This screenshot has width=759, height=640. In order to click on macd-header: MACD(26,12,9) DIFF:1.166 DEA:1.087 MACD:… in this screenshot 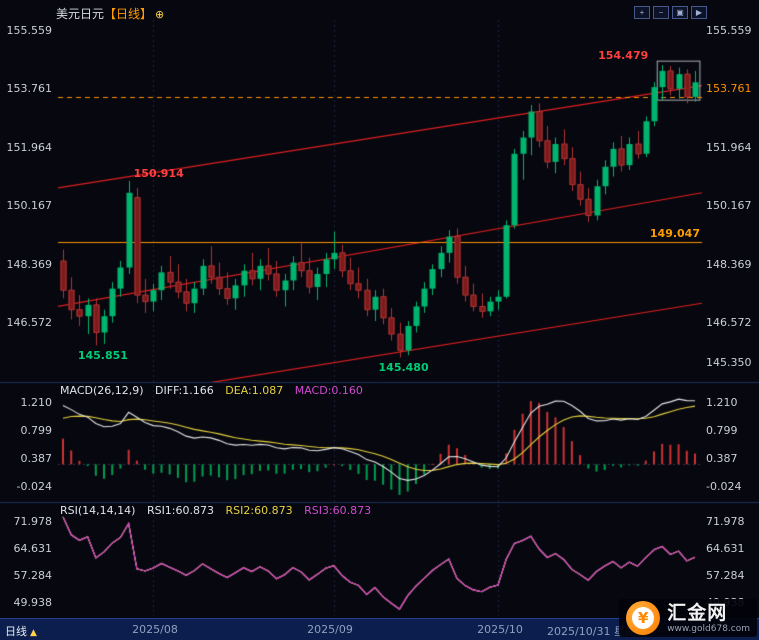, I will do `click(215, 390)`.